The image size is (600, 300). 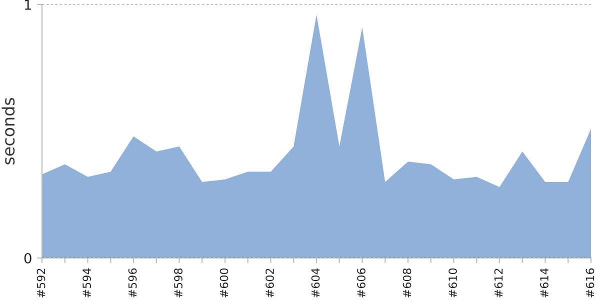 What do you see at coordinates (590, 283) in the screenshot?
I see `x-tick-label: #616` at bounding box center [590, 283].